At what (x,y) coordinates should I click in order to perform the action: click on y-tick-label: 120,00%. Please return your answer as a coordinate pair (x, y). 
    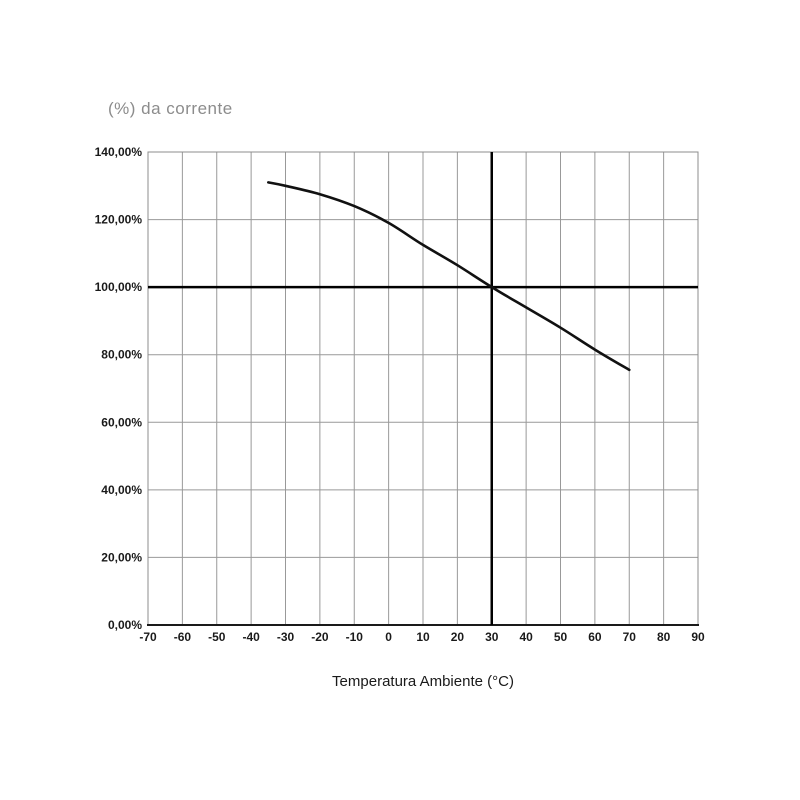
    Looking at the image, I should click on (119, 220).